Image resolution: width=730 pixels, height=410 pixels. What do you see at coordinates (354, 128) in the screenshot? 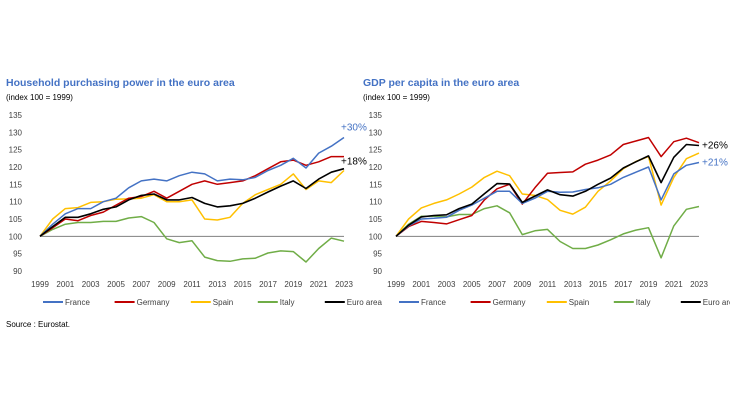
I see `end-label: +30%` at bounding box center [354, 128].